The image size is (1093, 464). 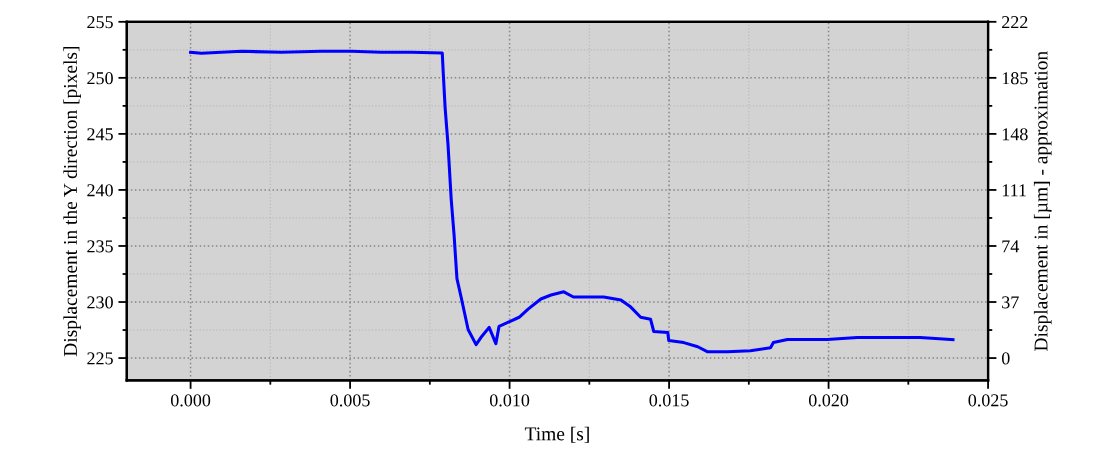 I want to click on y2-tick-label: 0, so click(x=1005, y=358).